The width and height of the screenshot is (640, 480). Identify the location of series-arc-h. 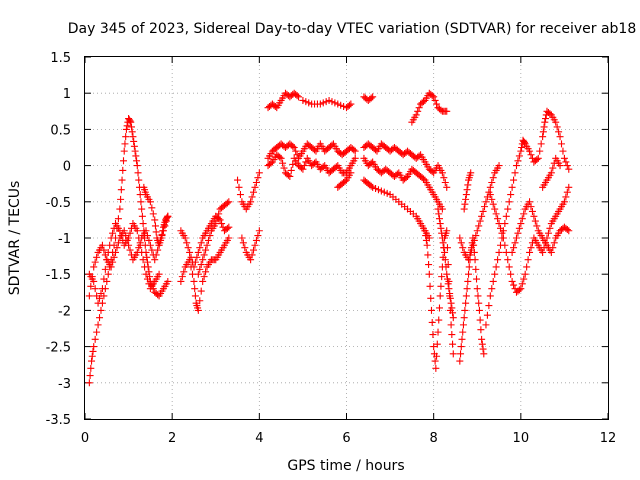
(248, 191).